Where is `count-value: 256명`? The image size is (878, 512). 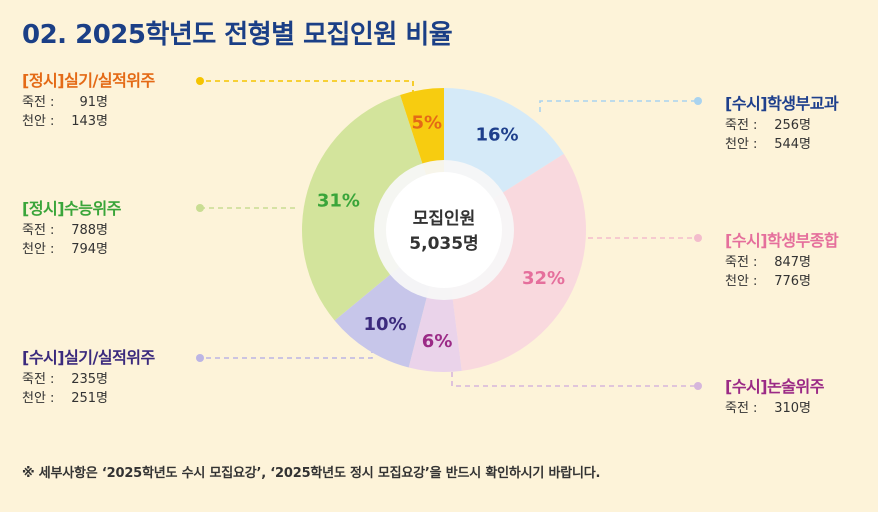
count-value: 256명 is located at coordinates (792, 125).